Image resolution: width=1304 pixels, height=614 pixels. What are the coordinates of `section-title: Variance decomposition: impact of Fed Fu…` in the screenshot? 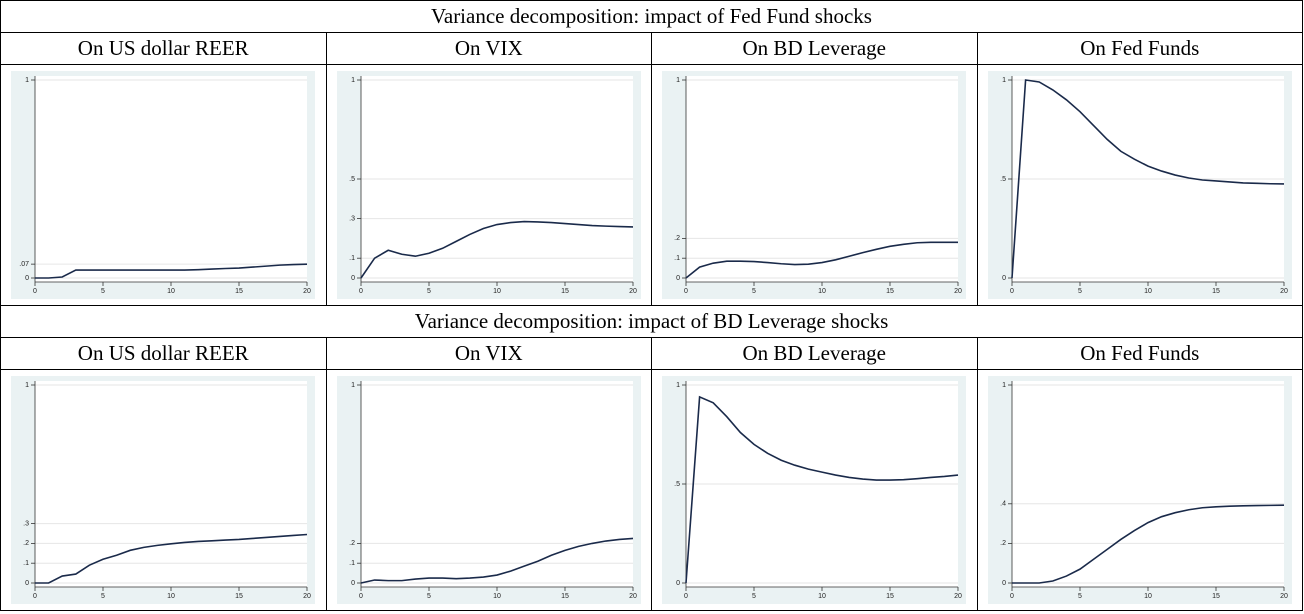 It's located at (651, 16).